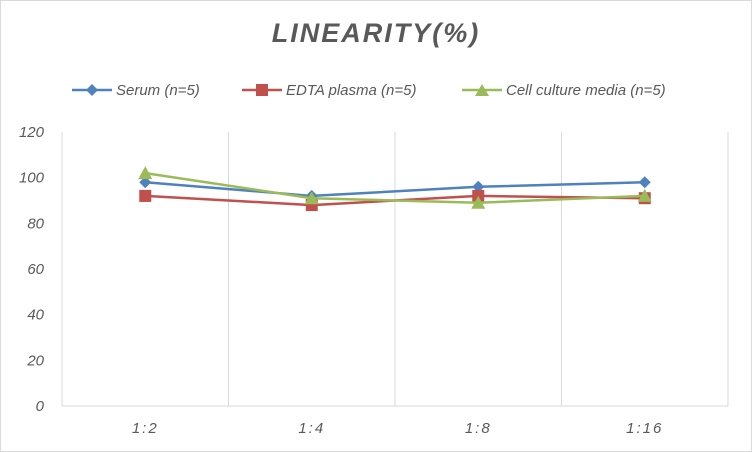 This screenshot has height=452, width=752. Describe the element at coordinates (35, 269) in the screenshot. I see `y-tick-label: 60` at that location.